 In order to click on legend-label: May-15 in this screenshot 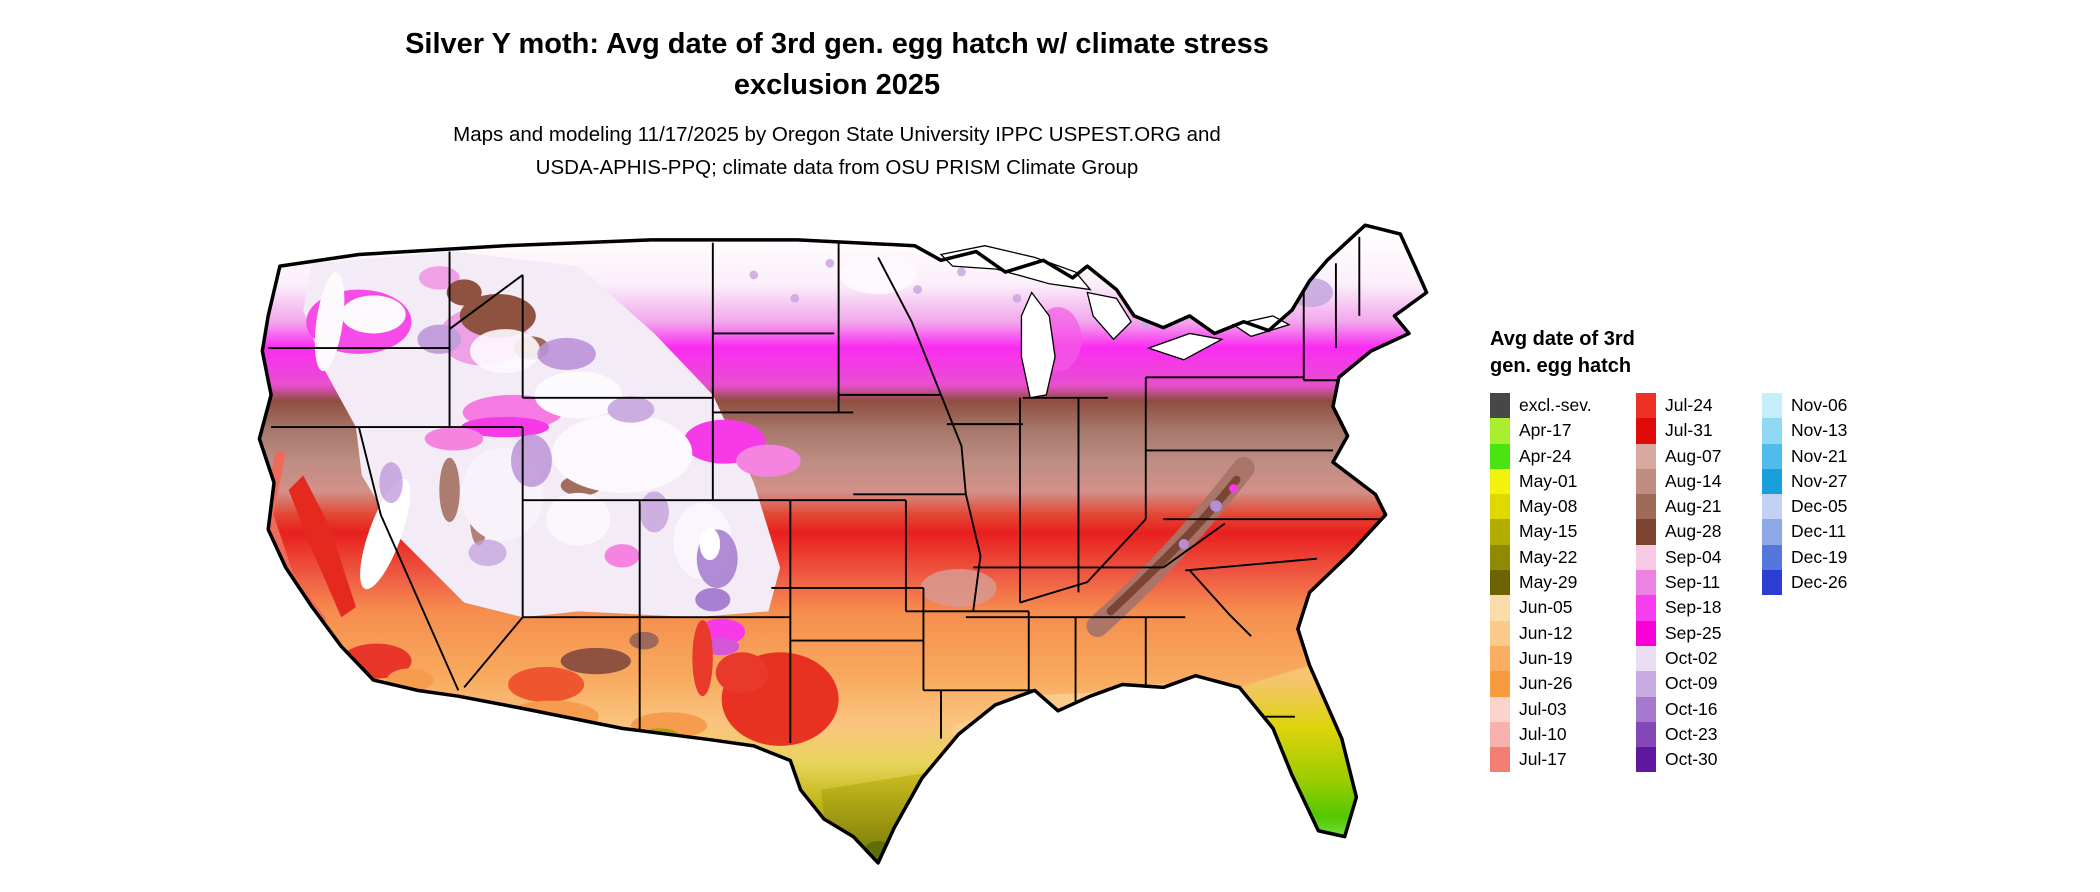, I will do `click(1548, 531)`.